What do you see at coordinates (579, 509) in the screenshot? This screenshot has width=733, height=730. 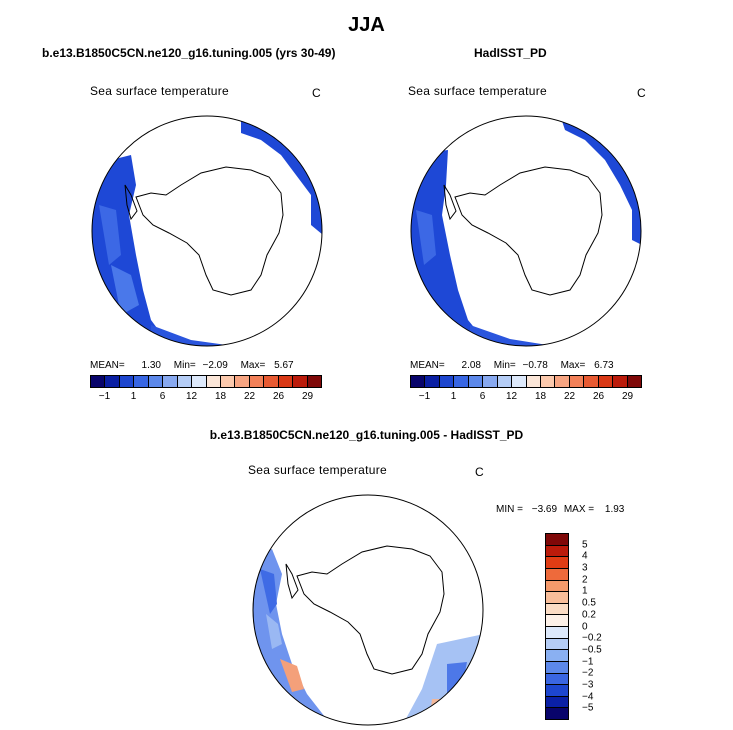 I see `max-label: MAX =` at bounding box center [579, 509].